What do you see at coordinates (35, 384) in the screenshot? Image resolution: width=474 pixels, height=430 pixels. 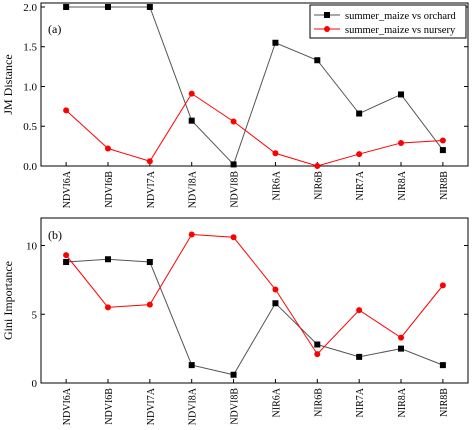 I see `y-tick-label: 0` at bounding box center [35, 384].